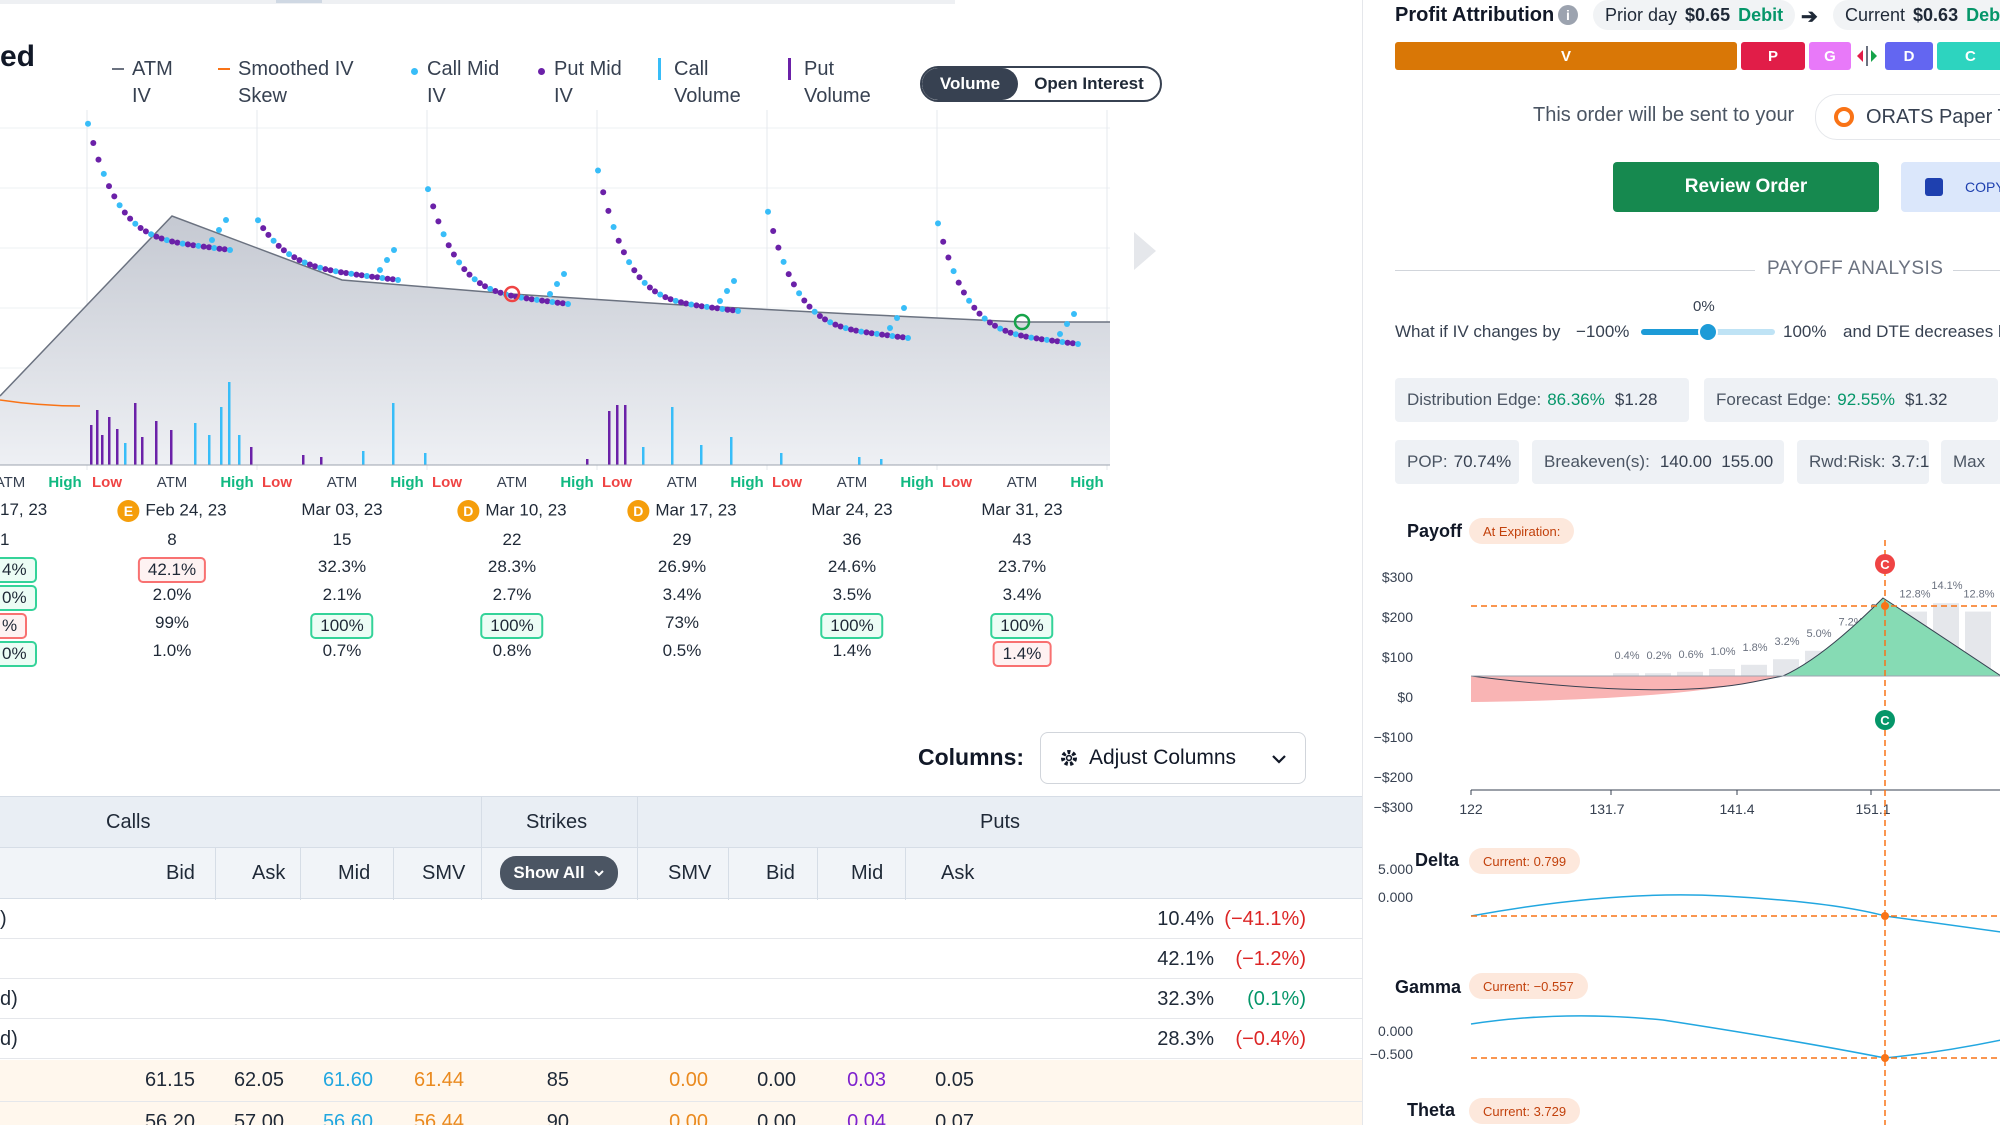 Image resolution: width=2000 pixels, height=1125 pixels. Describe the element at coordinates (699, 83) in the screenshot. I see `legend-call-volume: Call Volume` at that location.